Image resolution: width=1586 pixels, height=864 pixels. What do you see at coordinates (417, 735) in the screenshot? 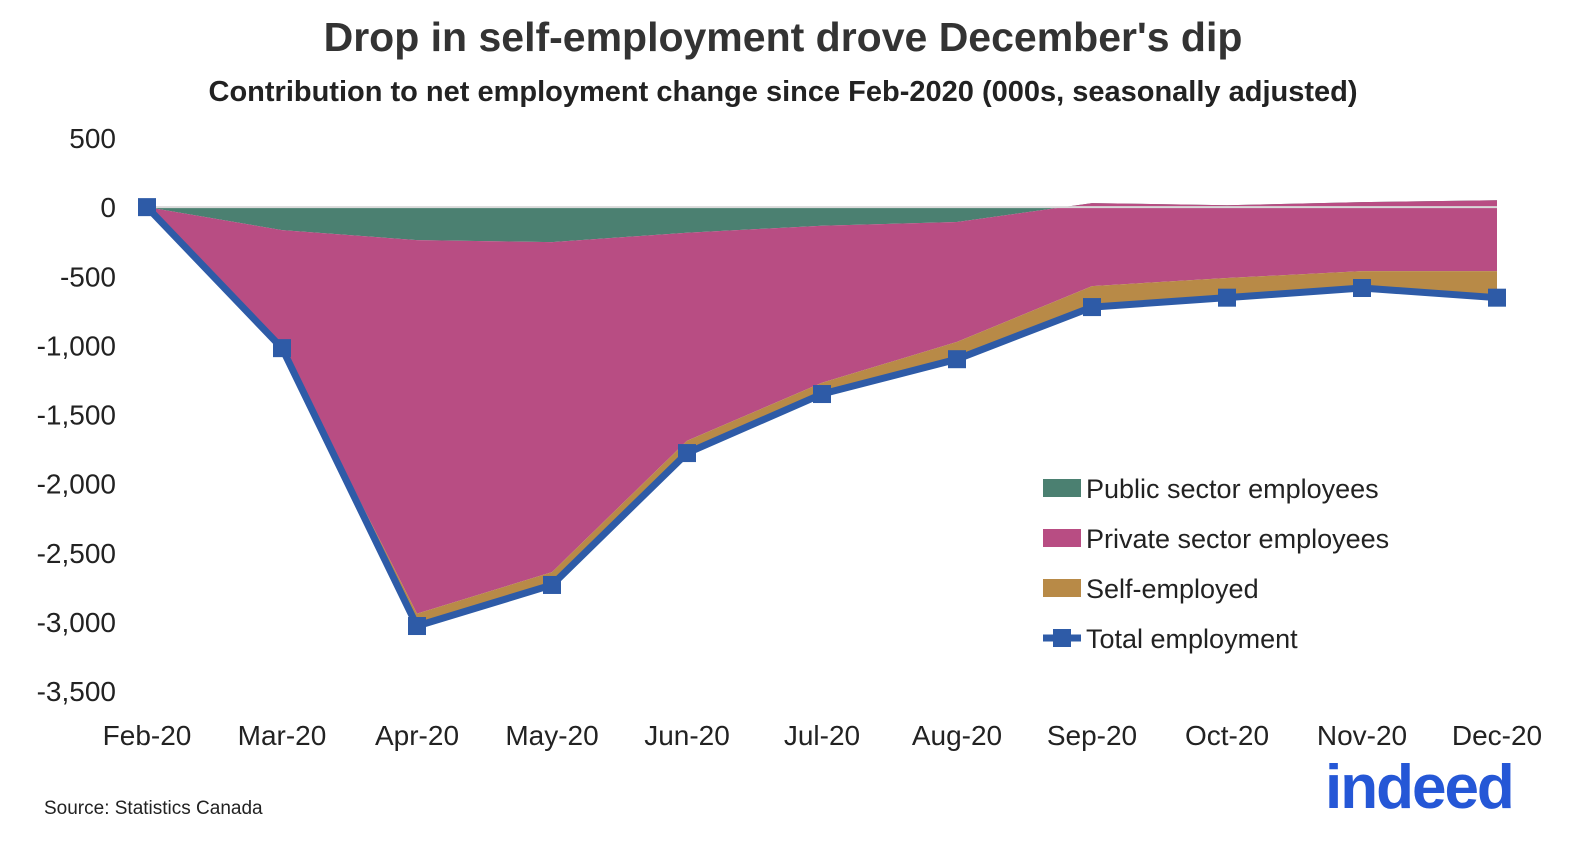
I see `x-tick-label: Apr-20` at bounding box center [417, 735].